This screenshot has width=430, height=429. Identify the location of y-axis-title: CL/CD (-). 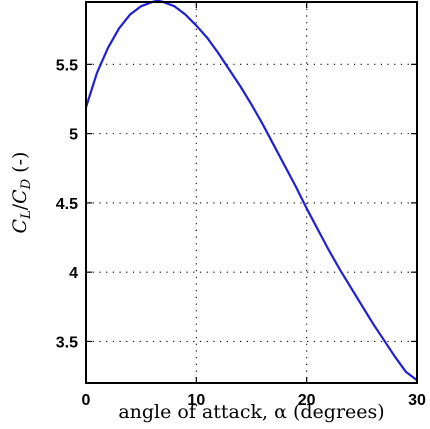
(21, 193).